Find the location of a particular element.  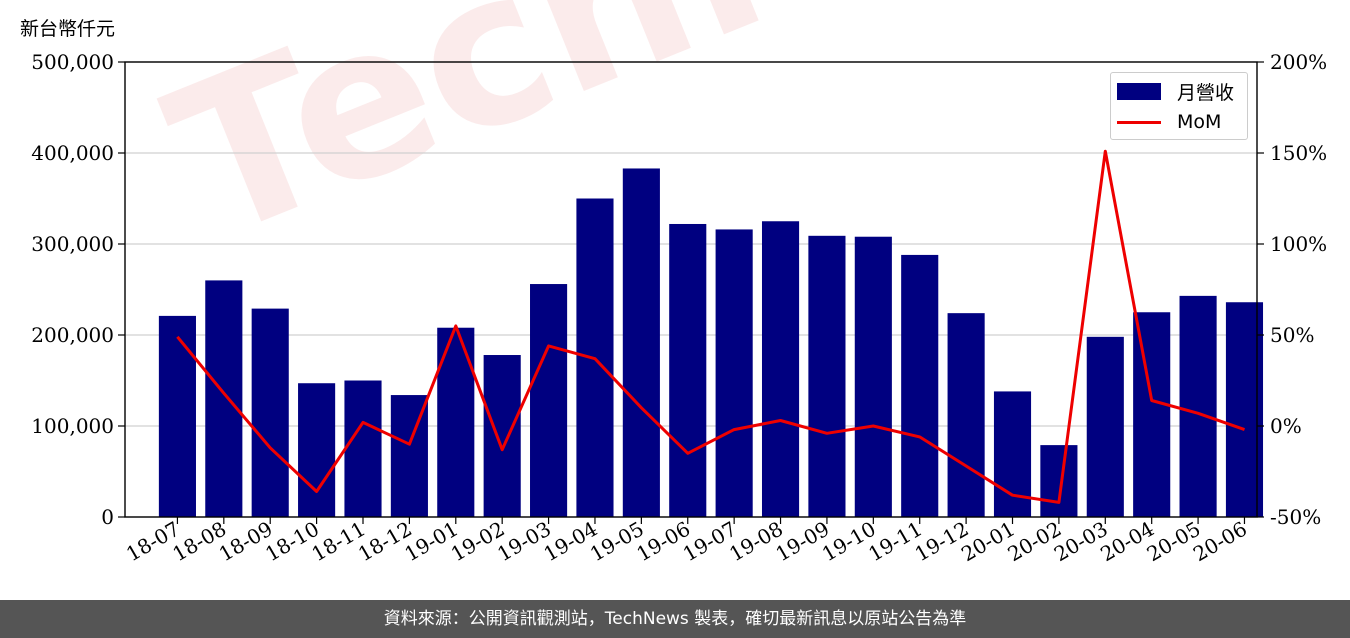

legend-item-revenue: 月營收 is located at coordinates (1175, 91).